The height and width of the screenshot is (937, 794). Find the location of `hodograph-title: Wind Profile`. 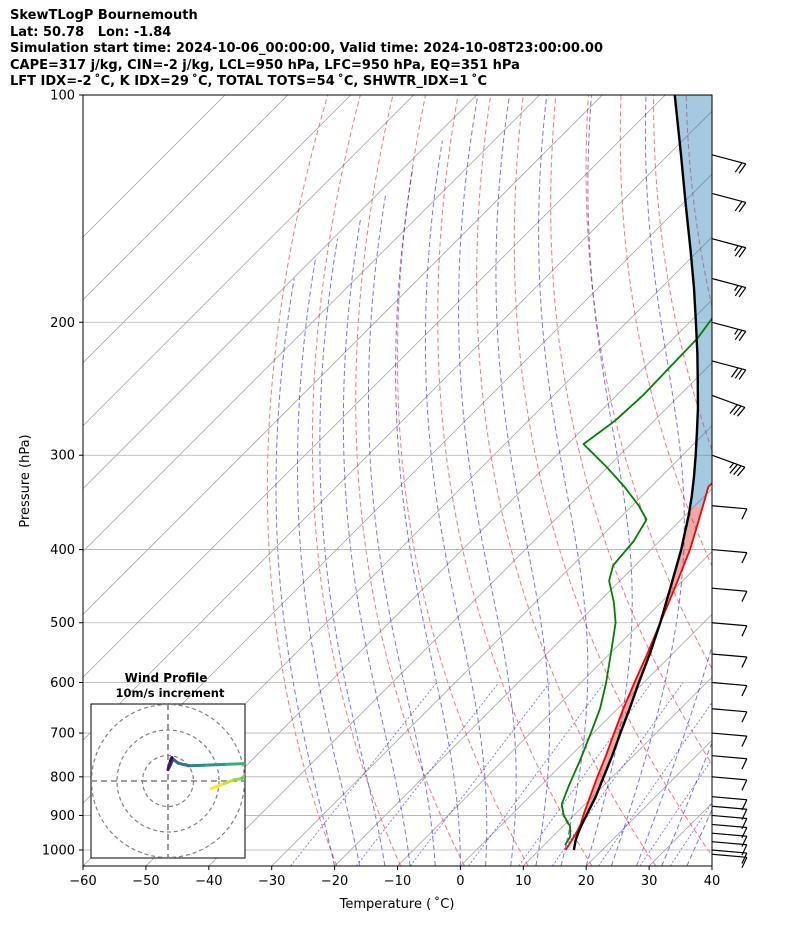

hodograph-title: Wind Profile is located at coordinates (166, 678).